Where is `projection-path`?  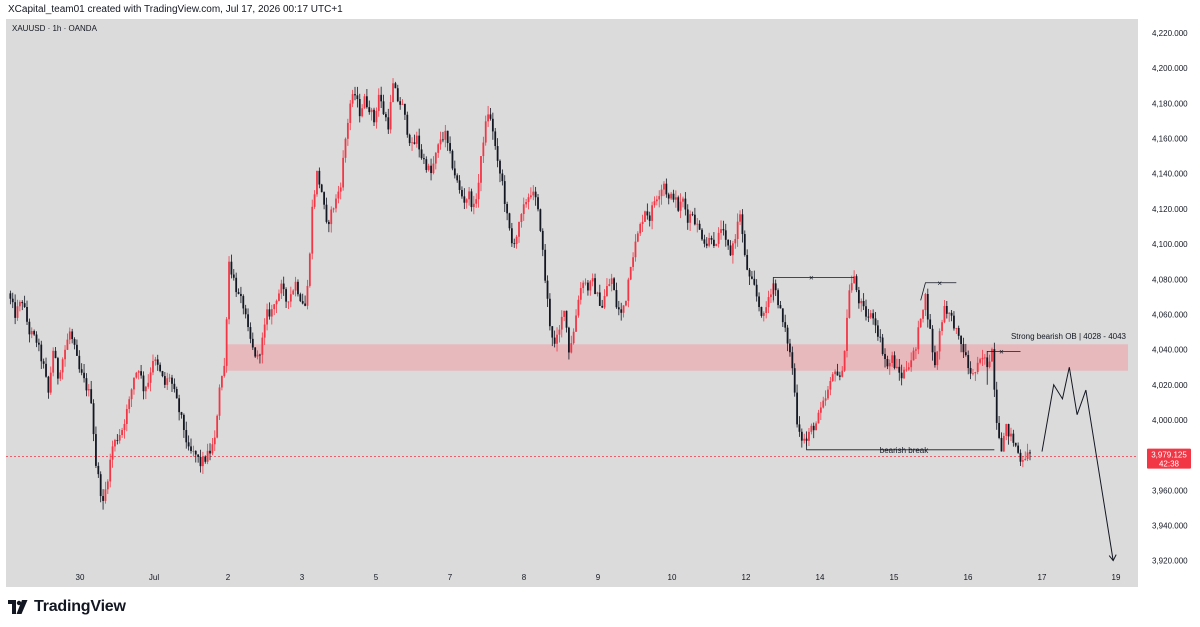 projection-path is located at coordinates (1077, 464).